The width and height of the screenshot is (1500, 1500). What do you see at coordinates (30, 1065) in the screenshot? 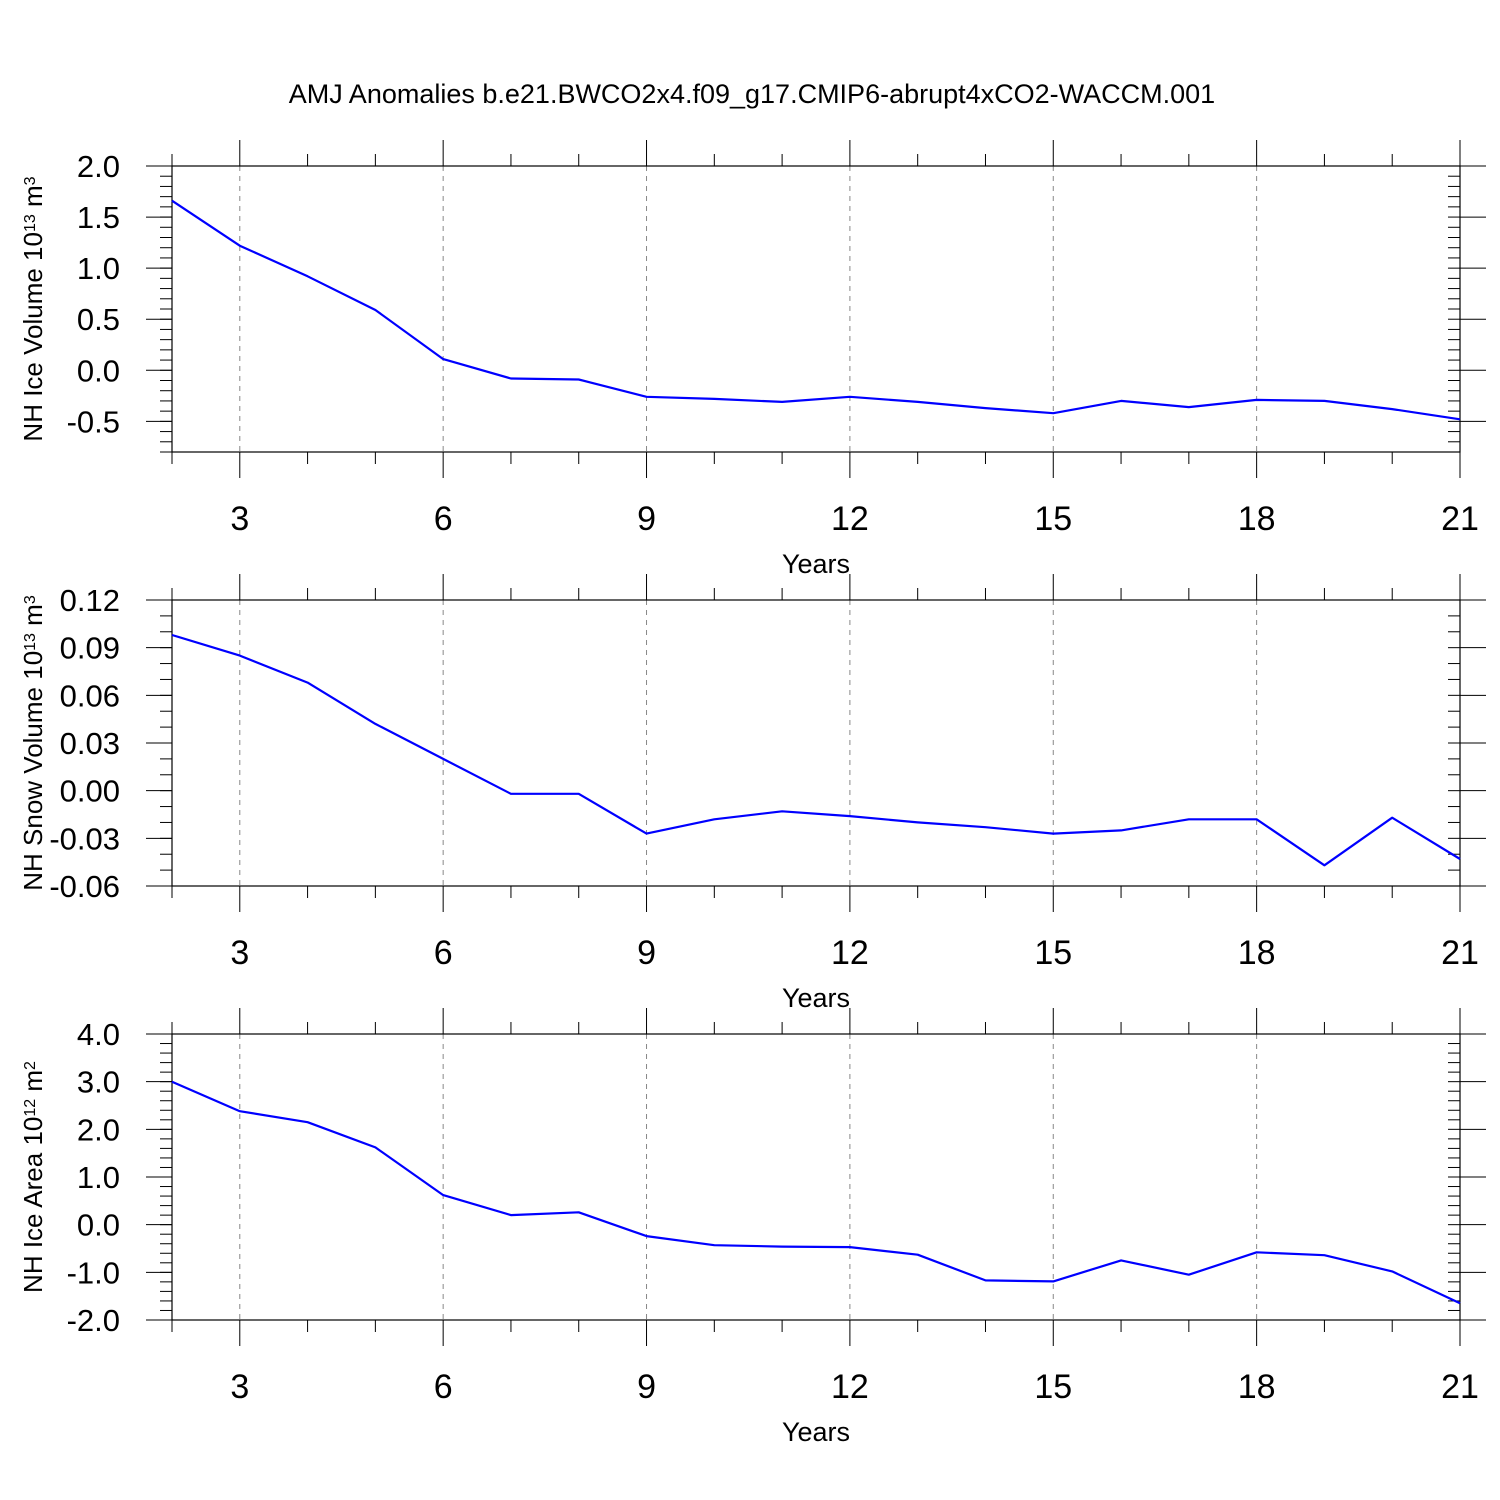
I see `y-axis-label-superscript: 2` at bounding box center [30, 1065].